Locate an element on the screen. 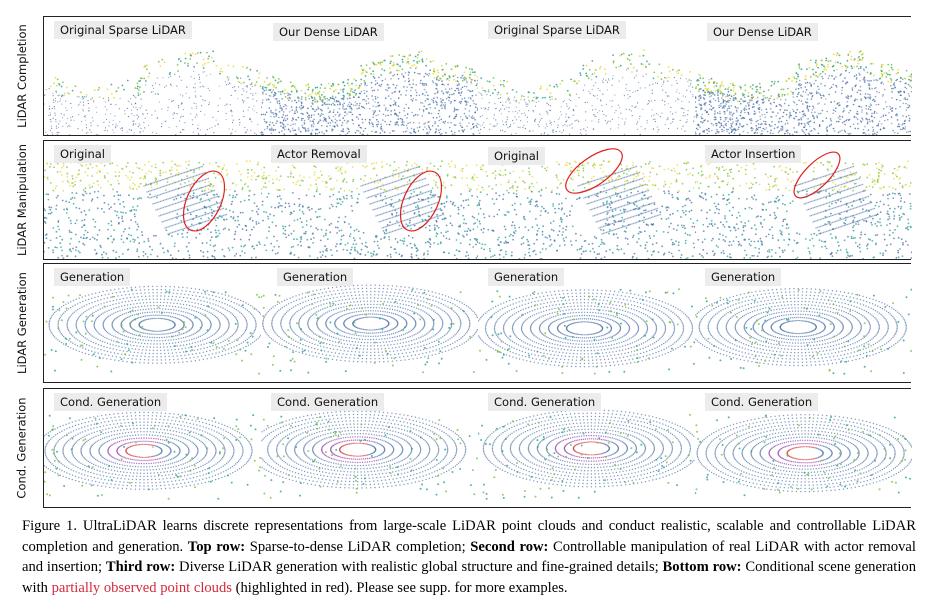 This screenshot has width=944, height=608. panel-tag: Actor Removal is located at coordinates (319, 154).